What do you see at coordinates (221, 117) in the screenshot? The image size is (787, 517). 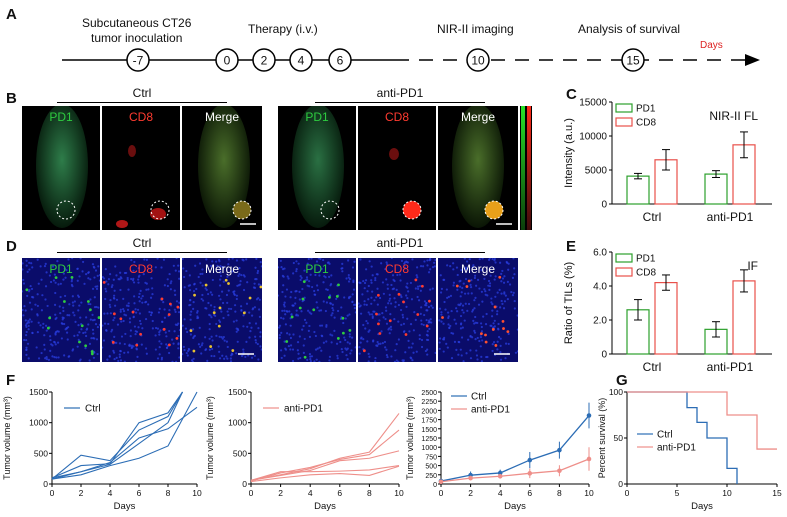 I see `b-ctrl-merge-label: Merge` at bounding box center [221, 117].